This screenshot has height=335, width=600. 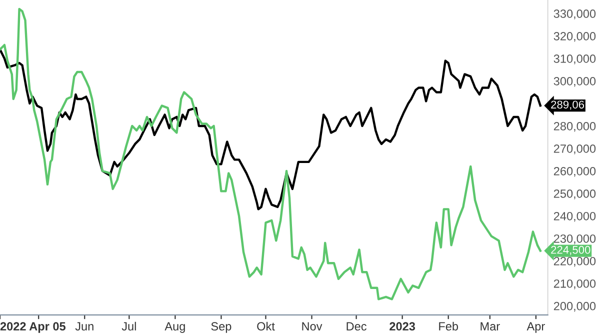 I want to click on x-tick-label: Feb, so click(x=448, y=326).